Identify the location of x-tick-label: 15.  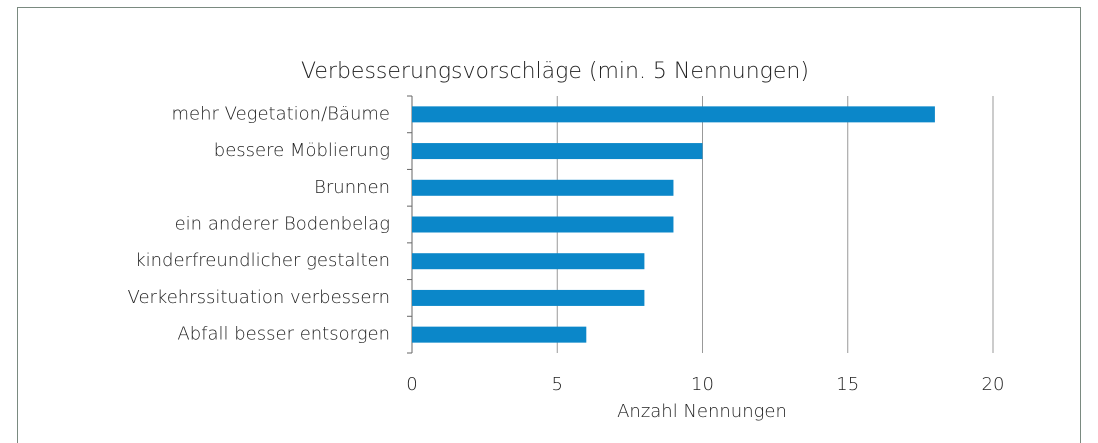
(847, 384).